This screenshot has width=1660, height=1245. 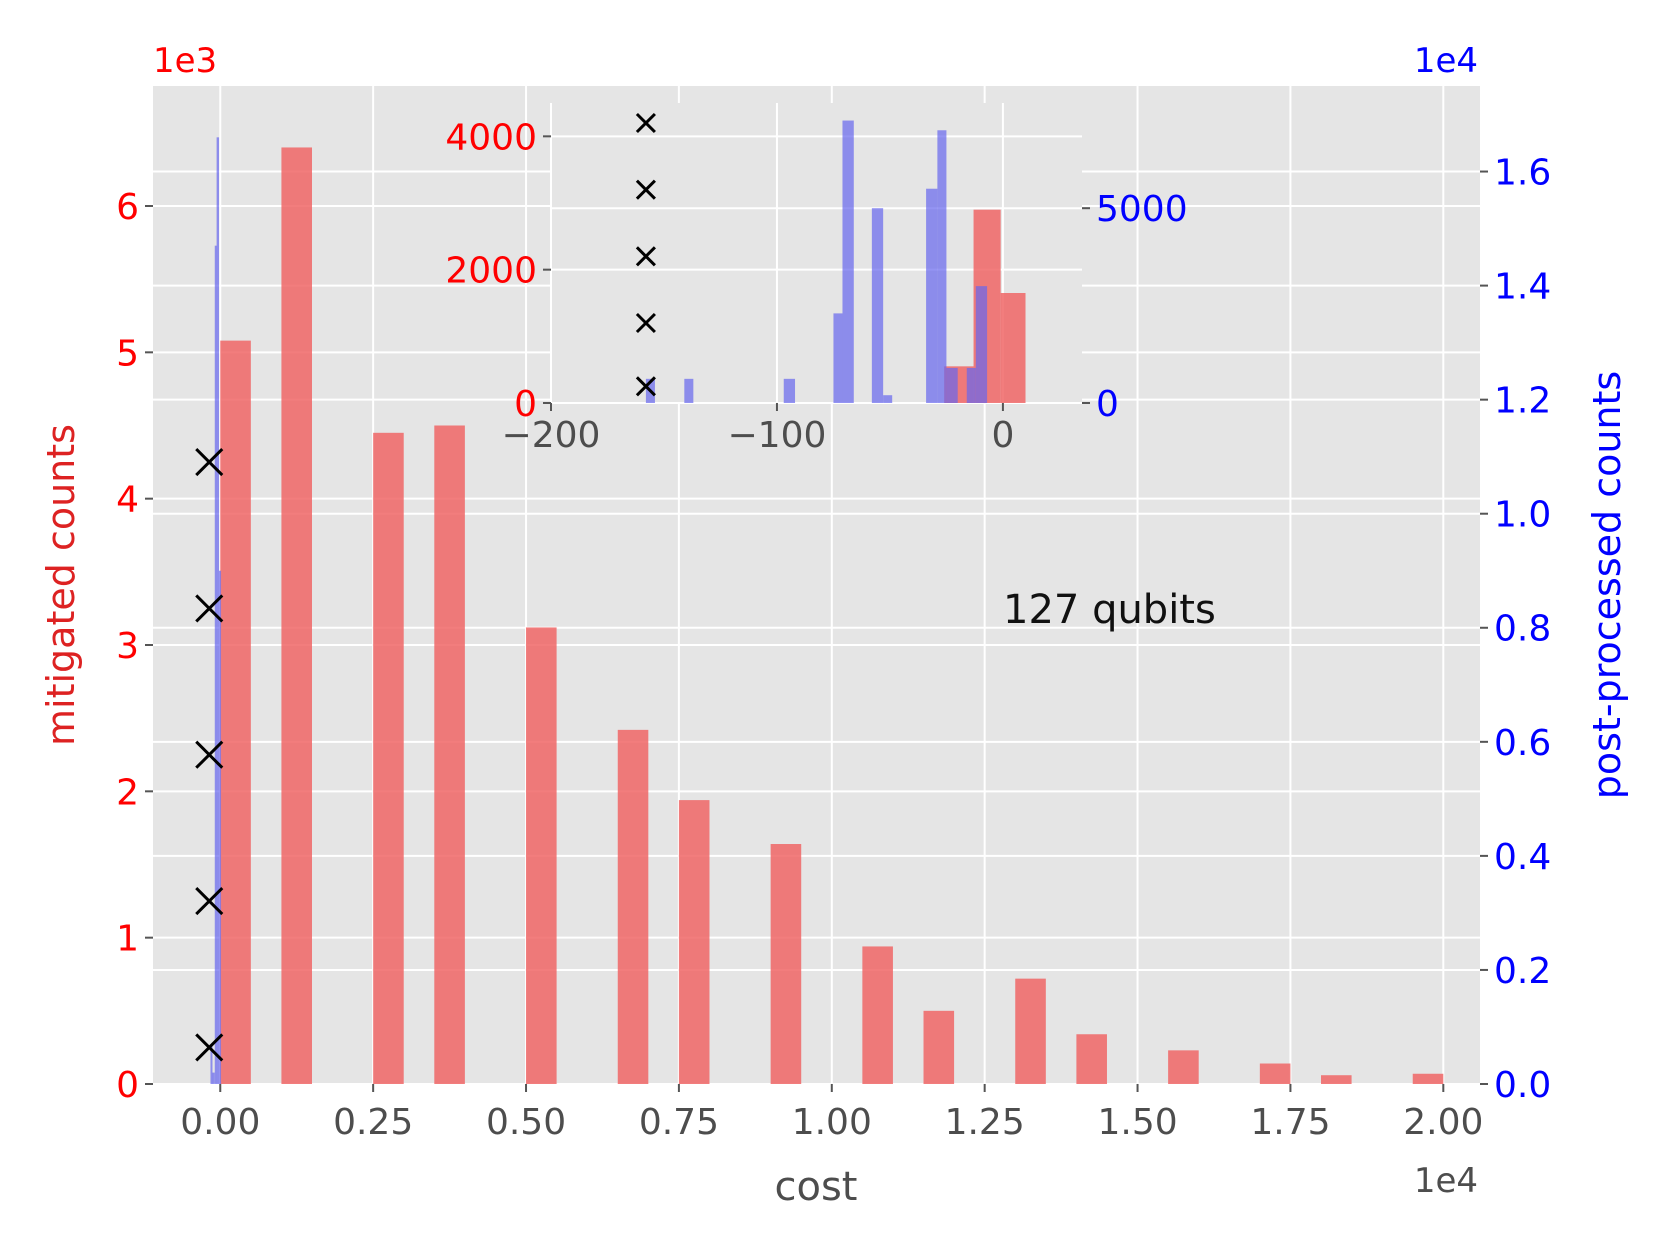 I want to click on y-left-axis-label: mitigated counts, so click(x=61, y=585).